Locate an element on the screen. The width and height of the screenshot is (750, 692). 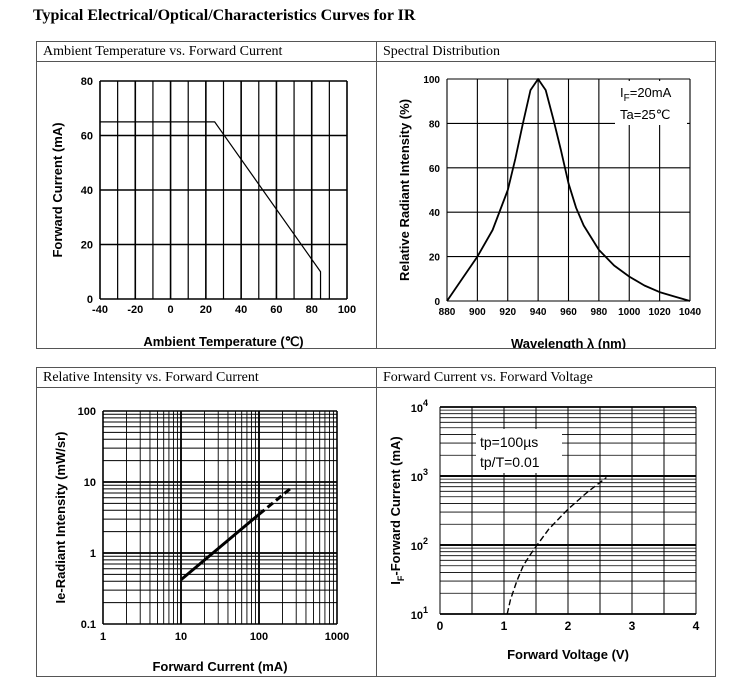
x-tick-label: 880 is located at coordinates (447, 312).